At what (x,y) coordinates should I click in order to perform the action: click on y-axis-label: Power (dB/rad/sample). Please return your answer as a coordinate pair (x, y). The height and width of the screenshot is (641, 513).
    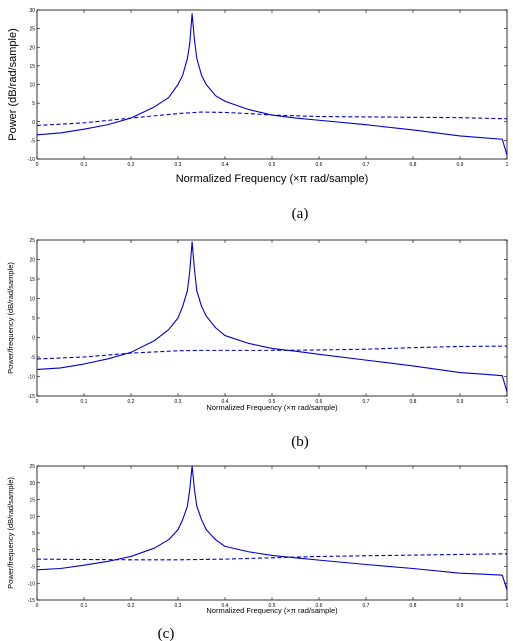
    Looking at the image, I should click on (13, 84).